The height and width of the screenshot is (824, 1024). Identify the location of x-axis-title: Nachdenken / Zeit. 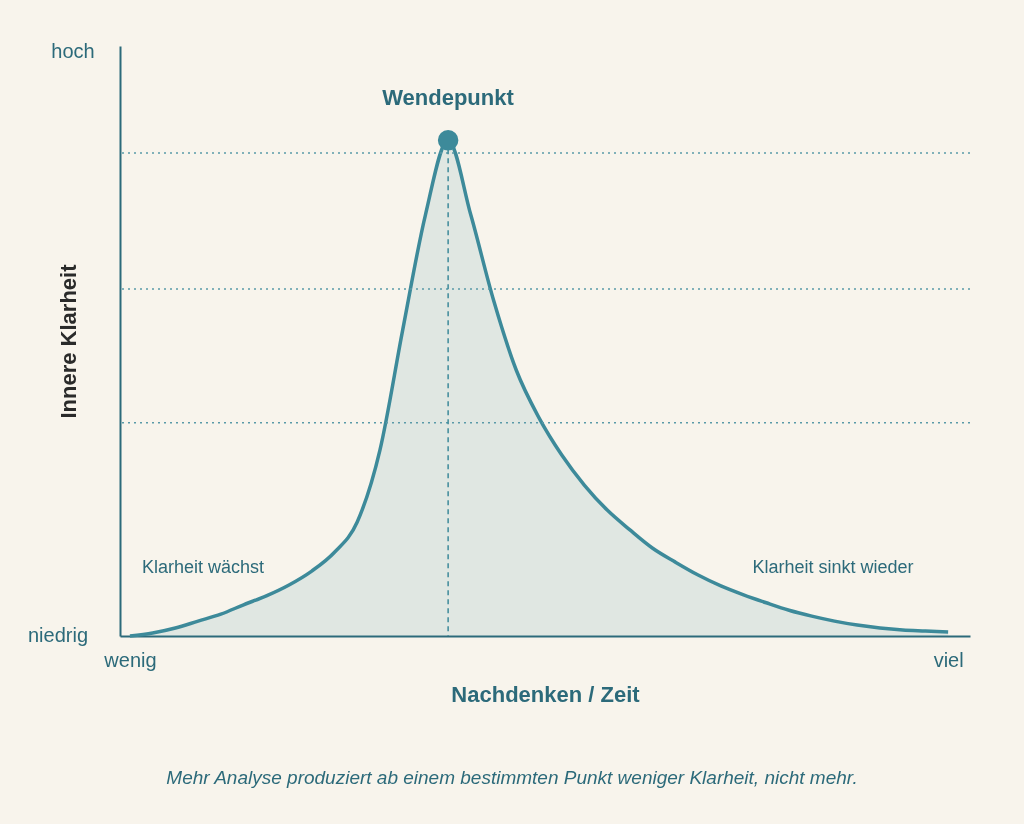
(546, 694).